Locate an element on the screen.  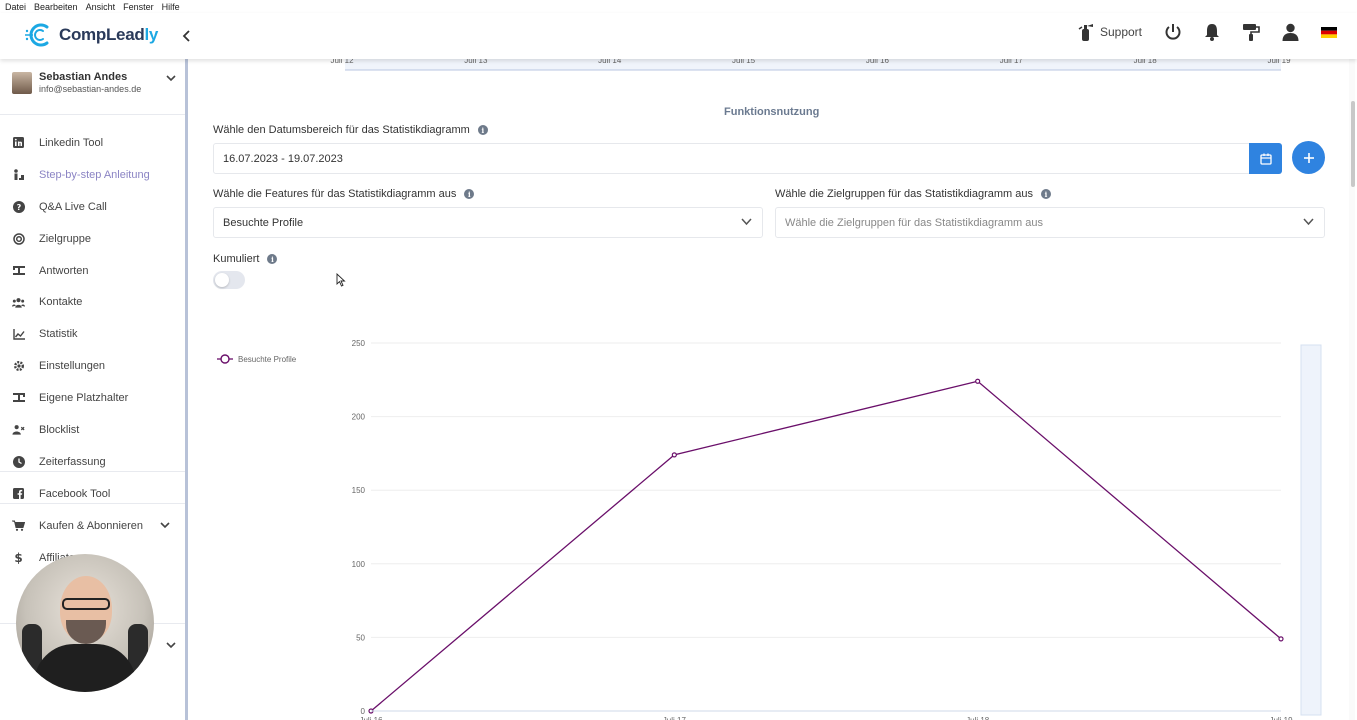
sidebar-item-label: Zielgruppe is located at coordinates (65, 238).